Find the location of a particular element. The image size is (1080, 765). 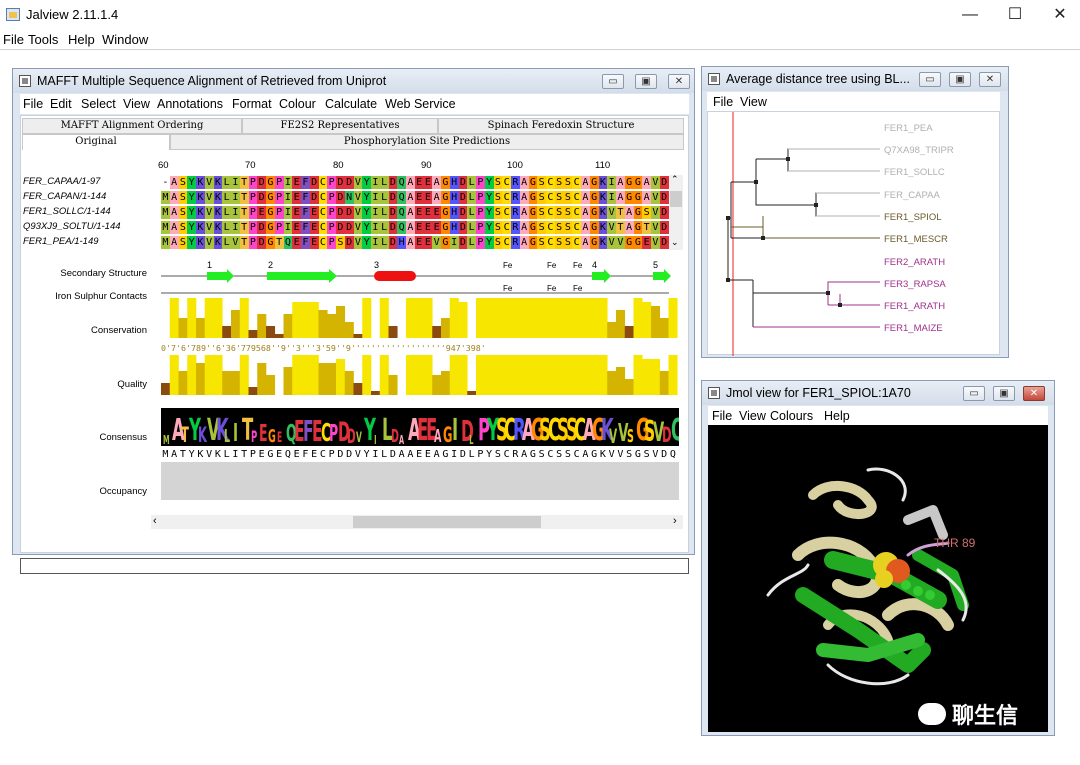

minimize-button: — is located at coordinates (970, 14).